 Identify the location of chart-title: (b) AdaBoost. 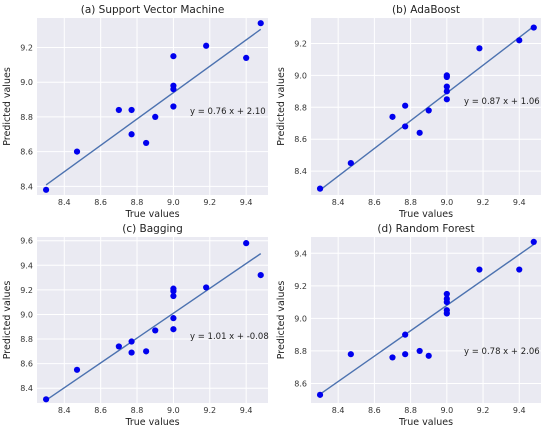
(426, 10).